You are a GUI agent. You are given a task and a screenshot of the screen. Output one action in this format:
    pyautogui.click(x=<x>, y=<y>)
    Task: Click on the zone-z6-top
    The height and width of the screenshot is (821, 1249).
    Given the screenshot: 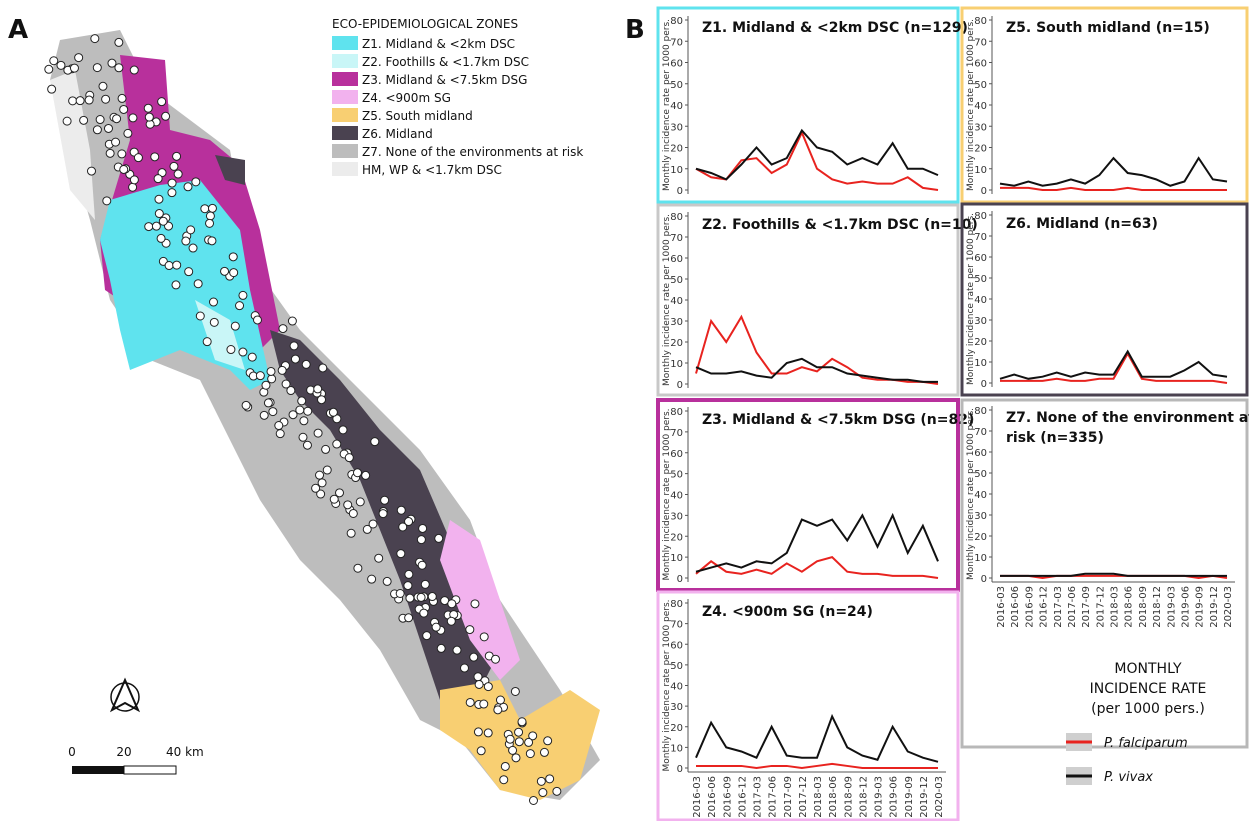 What is the action you would take?
    pyautogui.click(x=230, y=170)
    